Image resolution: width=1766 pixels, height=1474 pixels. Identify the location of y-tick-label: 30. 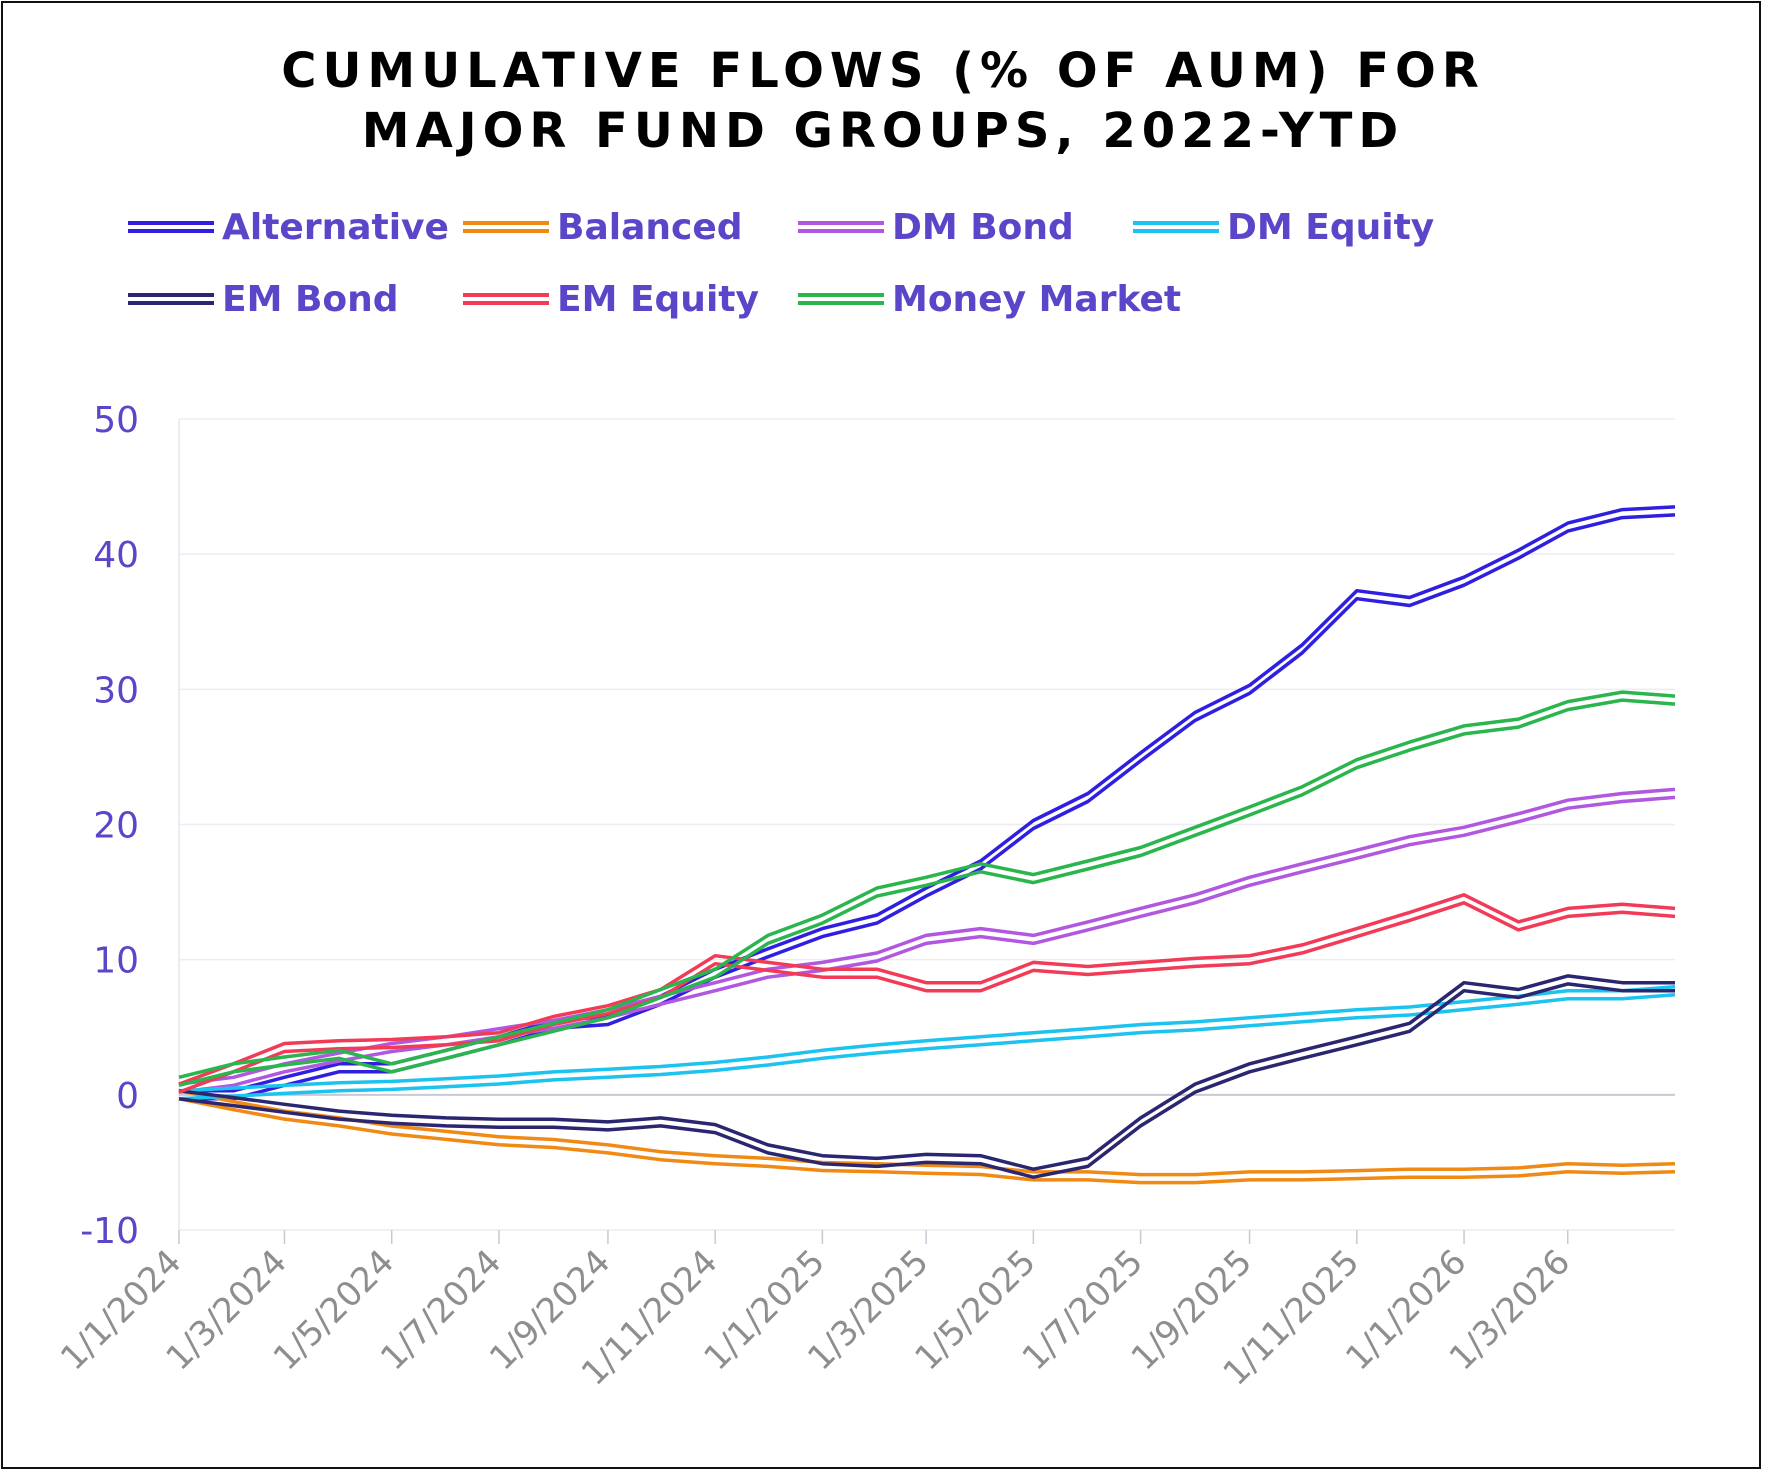
(116, 690).